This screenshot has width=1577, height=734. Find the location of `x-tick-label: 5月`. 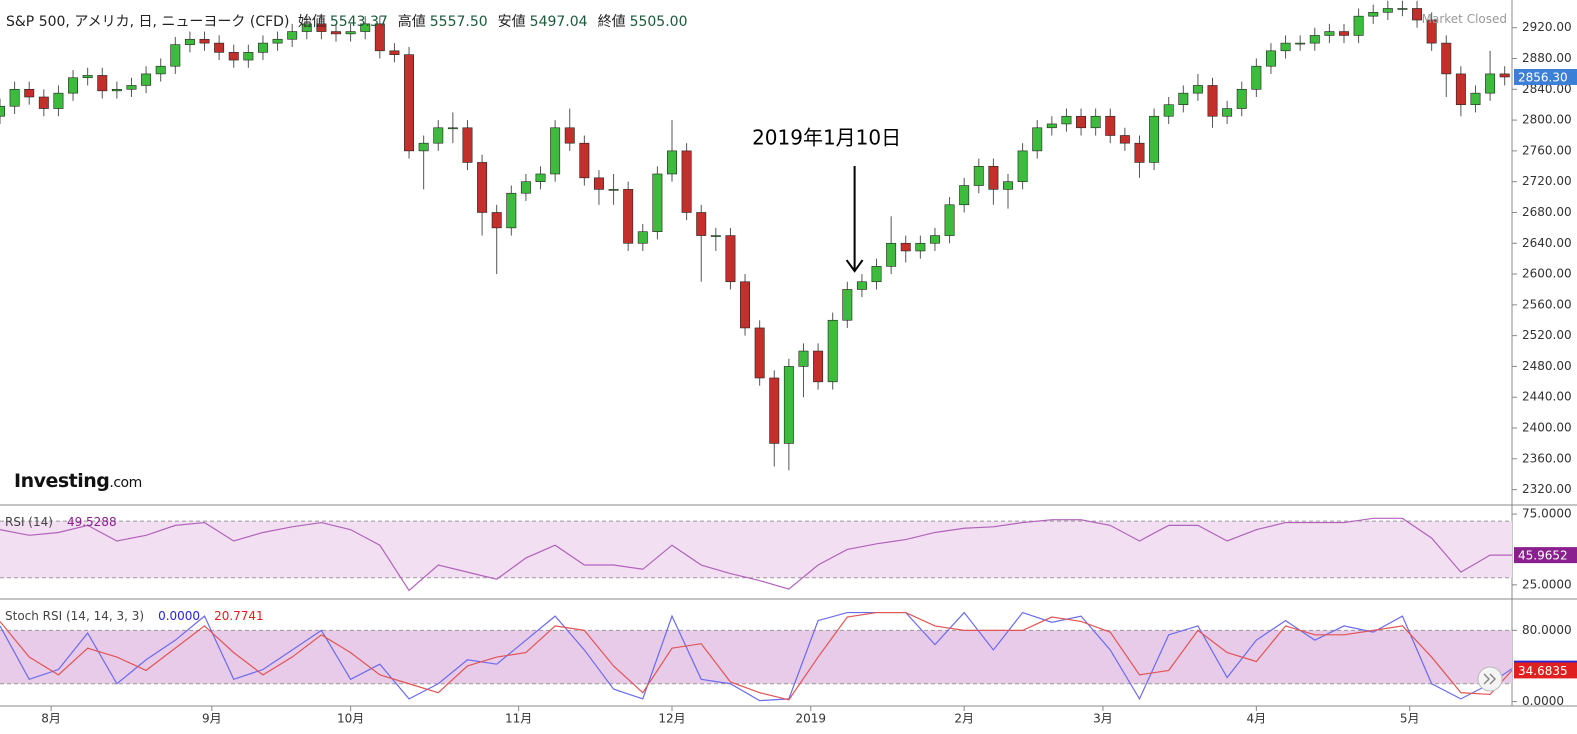

x-tick-label: 5月 is located at coordinates (1410, 719).